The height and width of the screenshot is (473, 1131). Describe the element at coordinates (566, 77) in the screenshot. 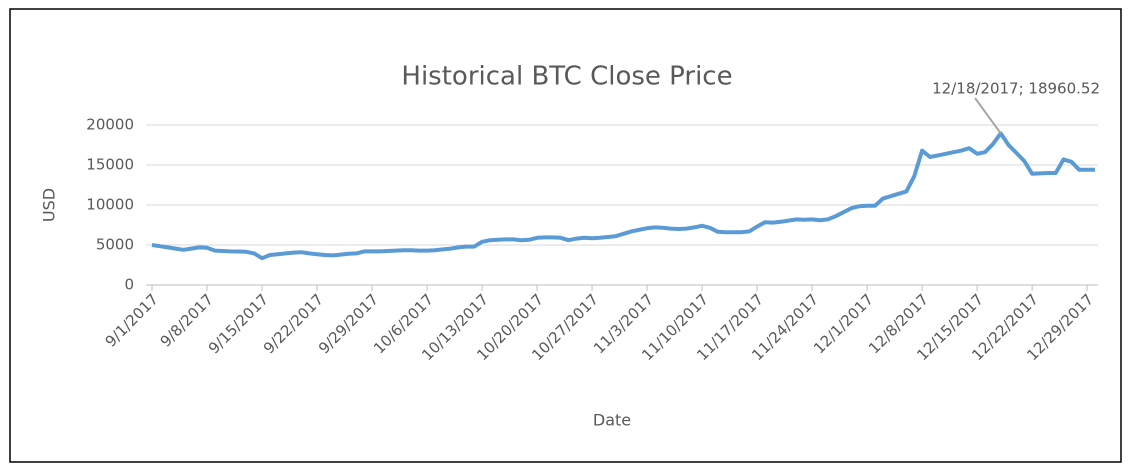

I see `chart-title: Historical BTC Close Price` at that location.